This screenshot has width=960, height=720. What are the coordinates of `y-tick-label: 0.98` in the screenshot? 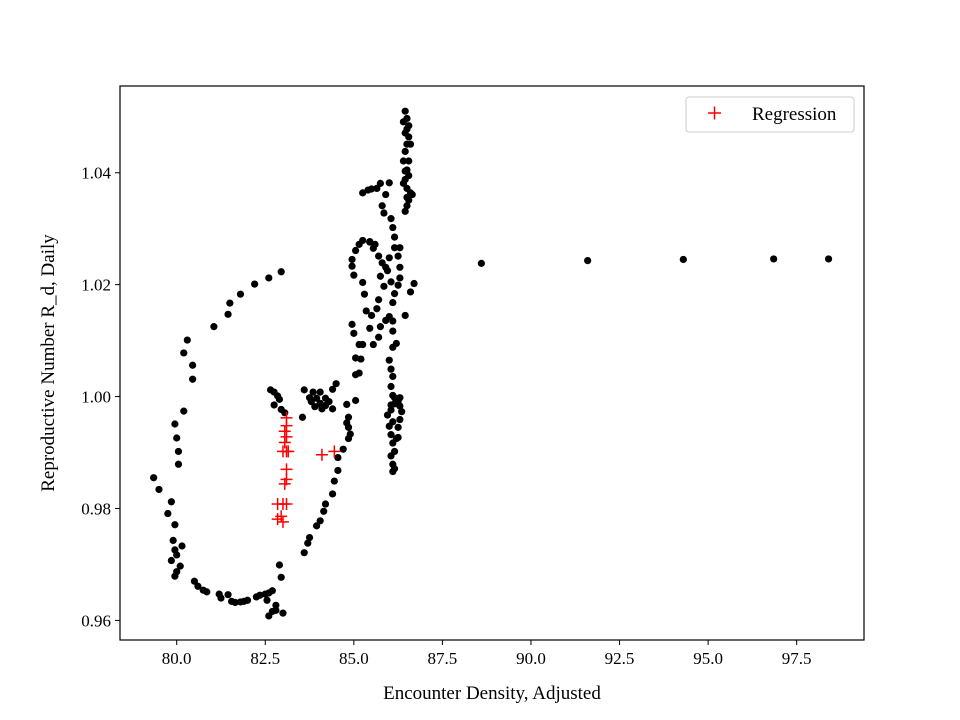 It's located at (96, 508).